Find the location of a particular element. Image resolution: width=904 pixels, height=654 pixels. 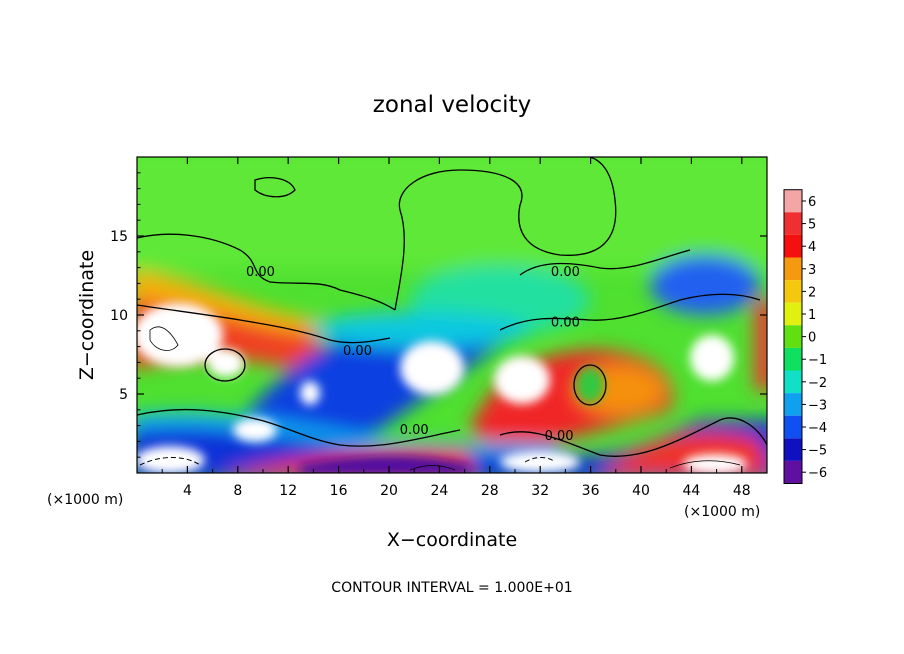

colorbar-tick-label: 2 is located at coordinates (812, 292).